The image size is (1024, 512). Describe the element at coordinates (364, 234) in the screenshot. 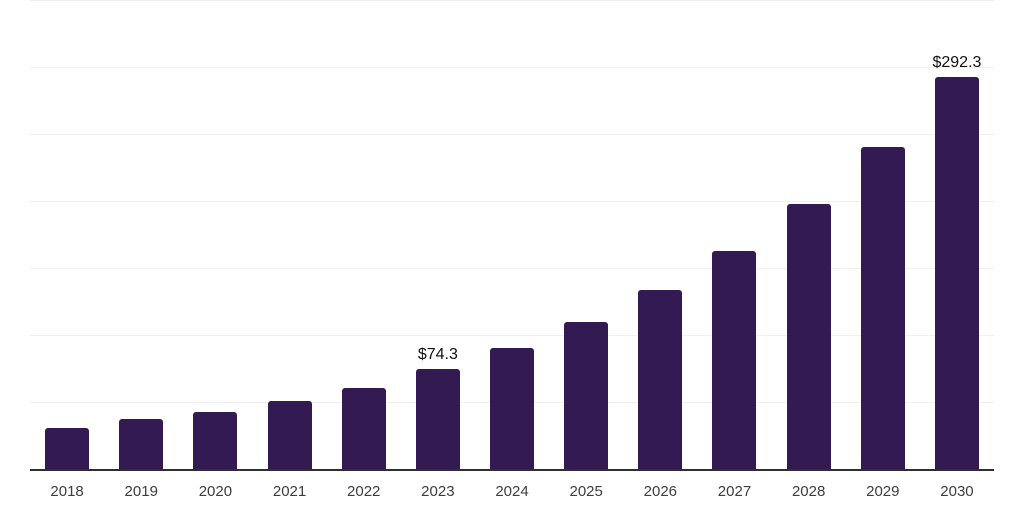

I see `bar-column-2022` at that location.